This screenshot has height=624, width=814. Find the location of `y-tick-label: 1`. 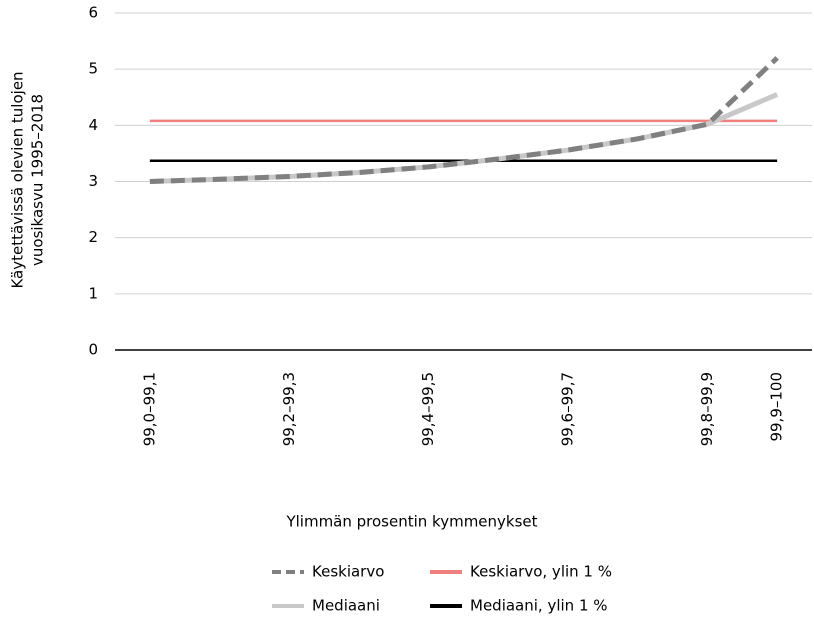

y-tick-label: 1 is located at coordinates (93, 293).